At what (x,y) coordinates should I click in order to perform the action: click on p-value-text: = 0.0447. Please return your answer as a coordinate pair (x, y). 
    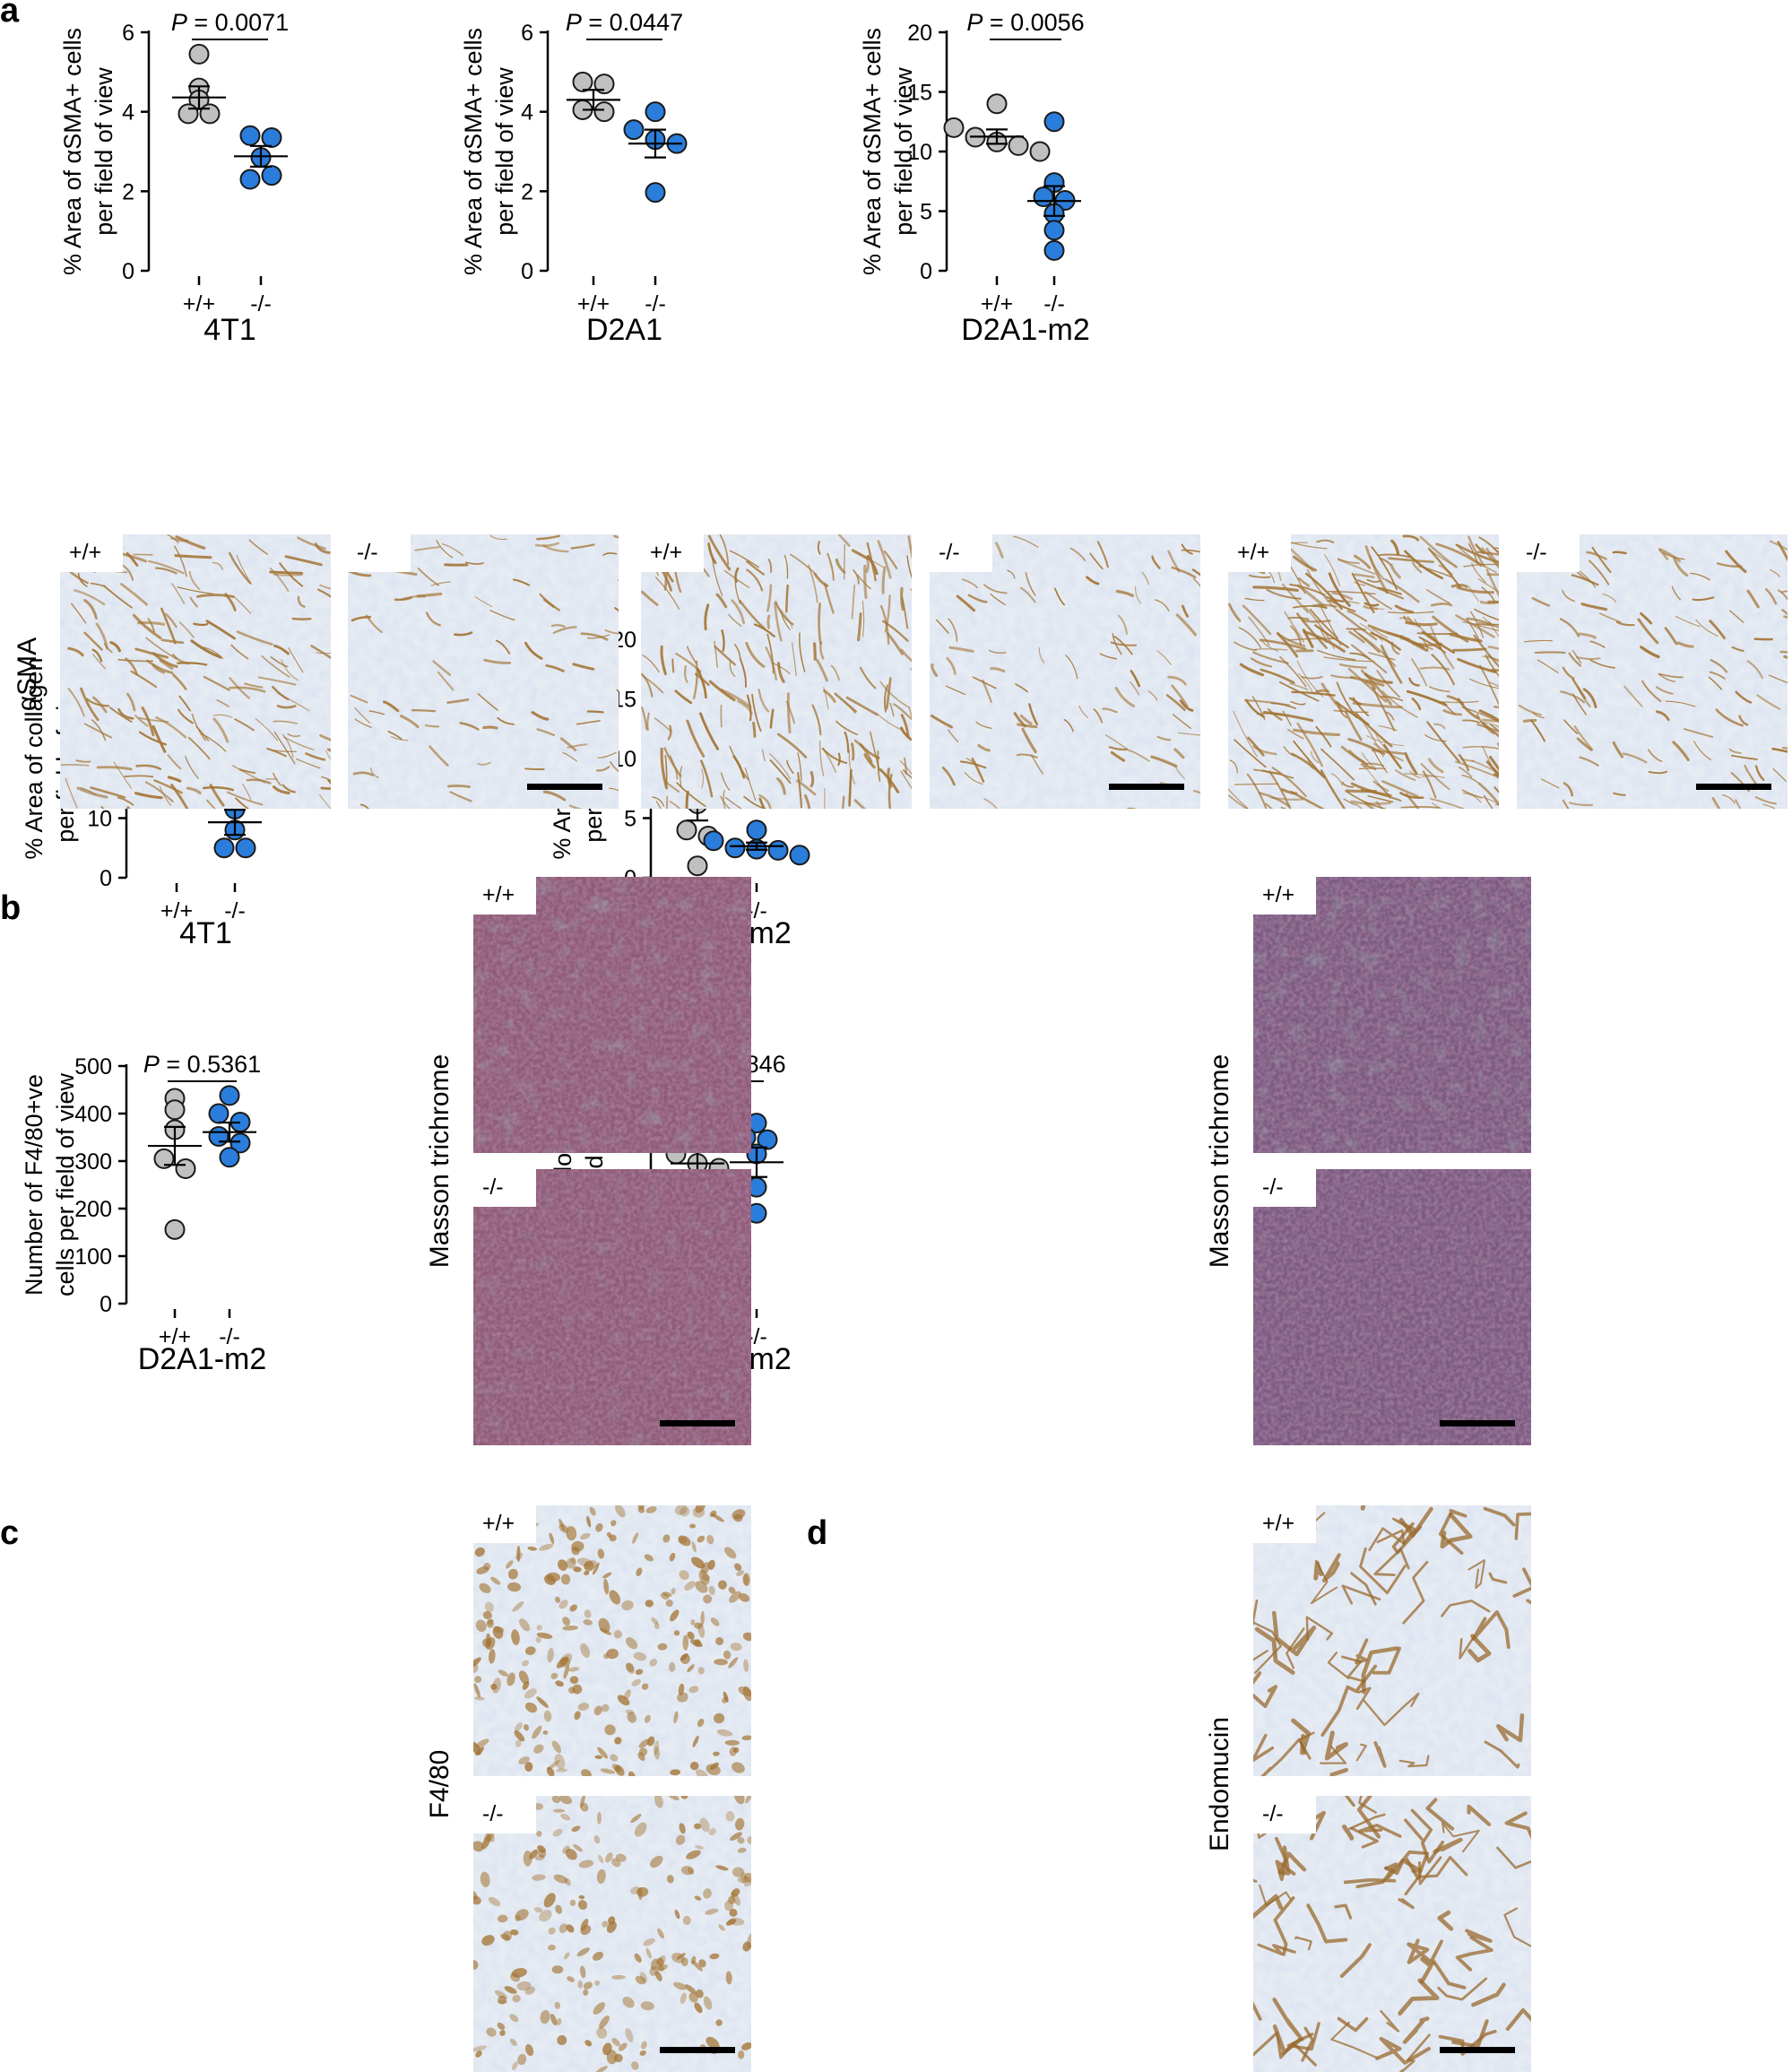
    Looking at the image, I should click on (632, 22).